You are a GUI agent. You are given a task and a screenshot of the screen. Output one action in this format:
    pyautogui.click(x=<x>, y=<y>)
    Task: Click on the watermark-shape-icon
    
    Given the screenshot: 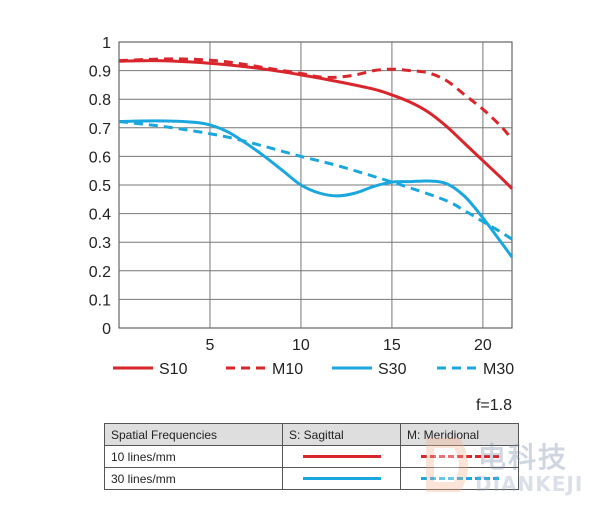 What is the action you would take?
    pyautogui.click(x=447, y=465)
    